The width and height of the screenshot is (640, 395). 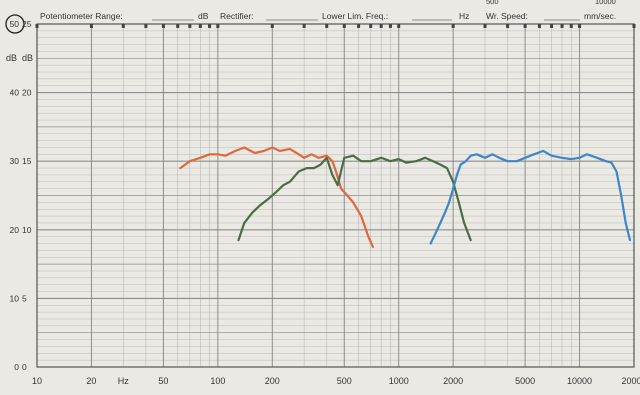 I want to click on x-tick-label: 50, so click(x=163, y=381).